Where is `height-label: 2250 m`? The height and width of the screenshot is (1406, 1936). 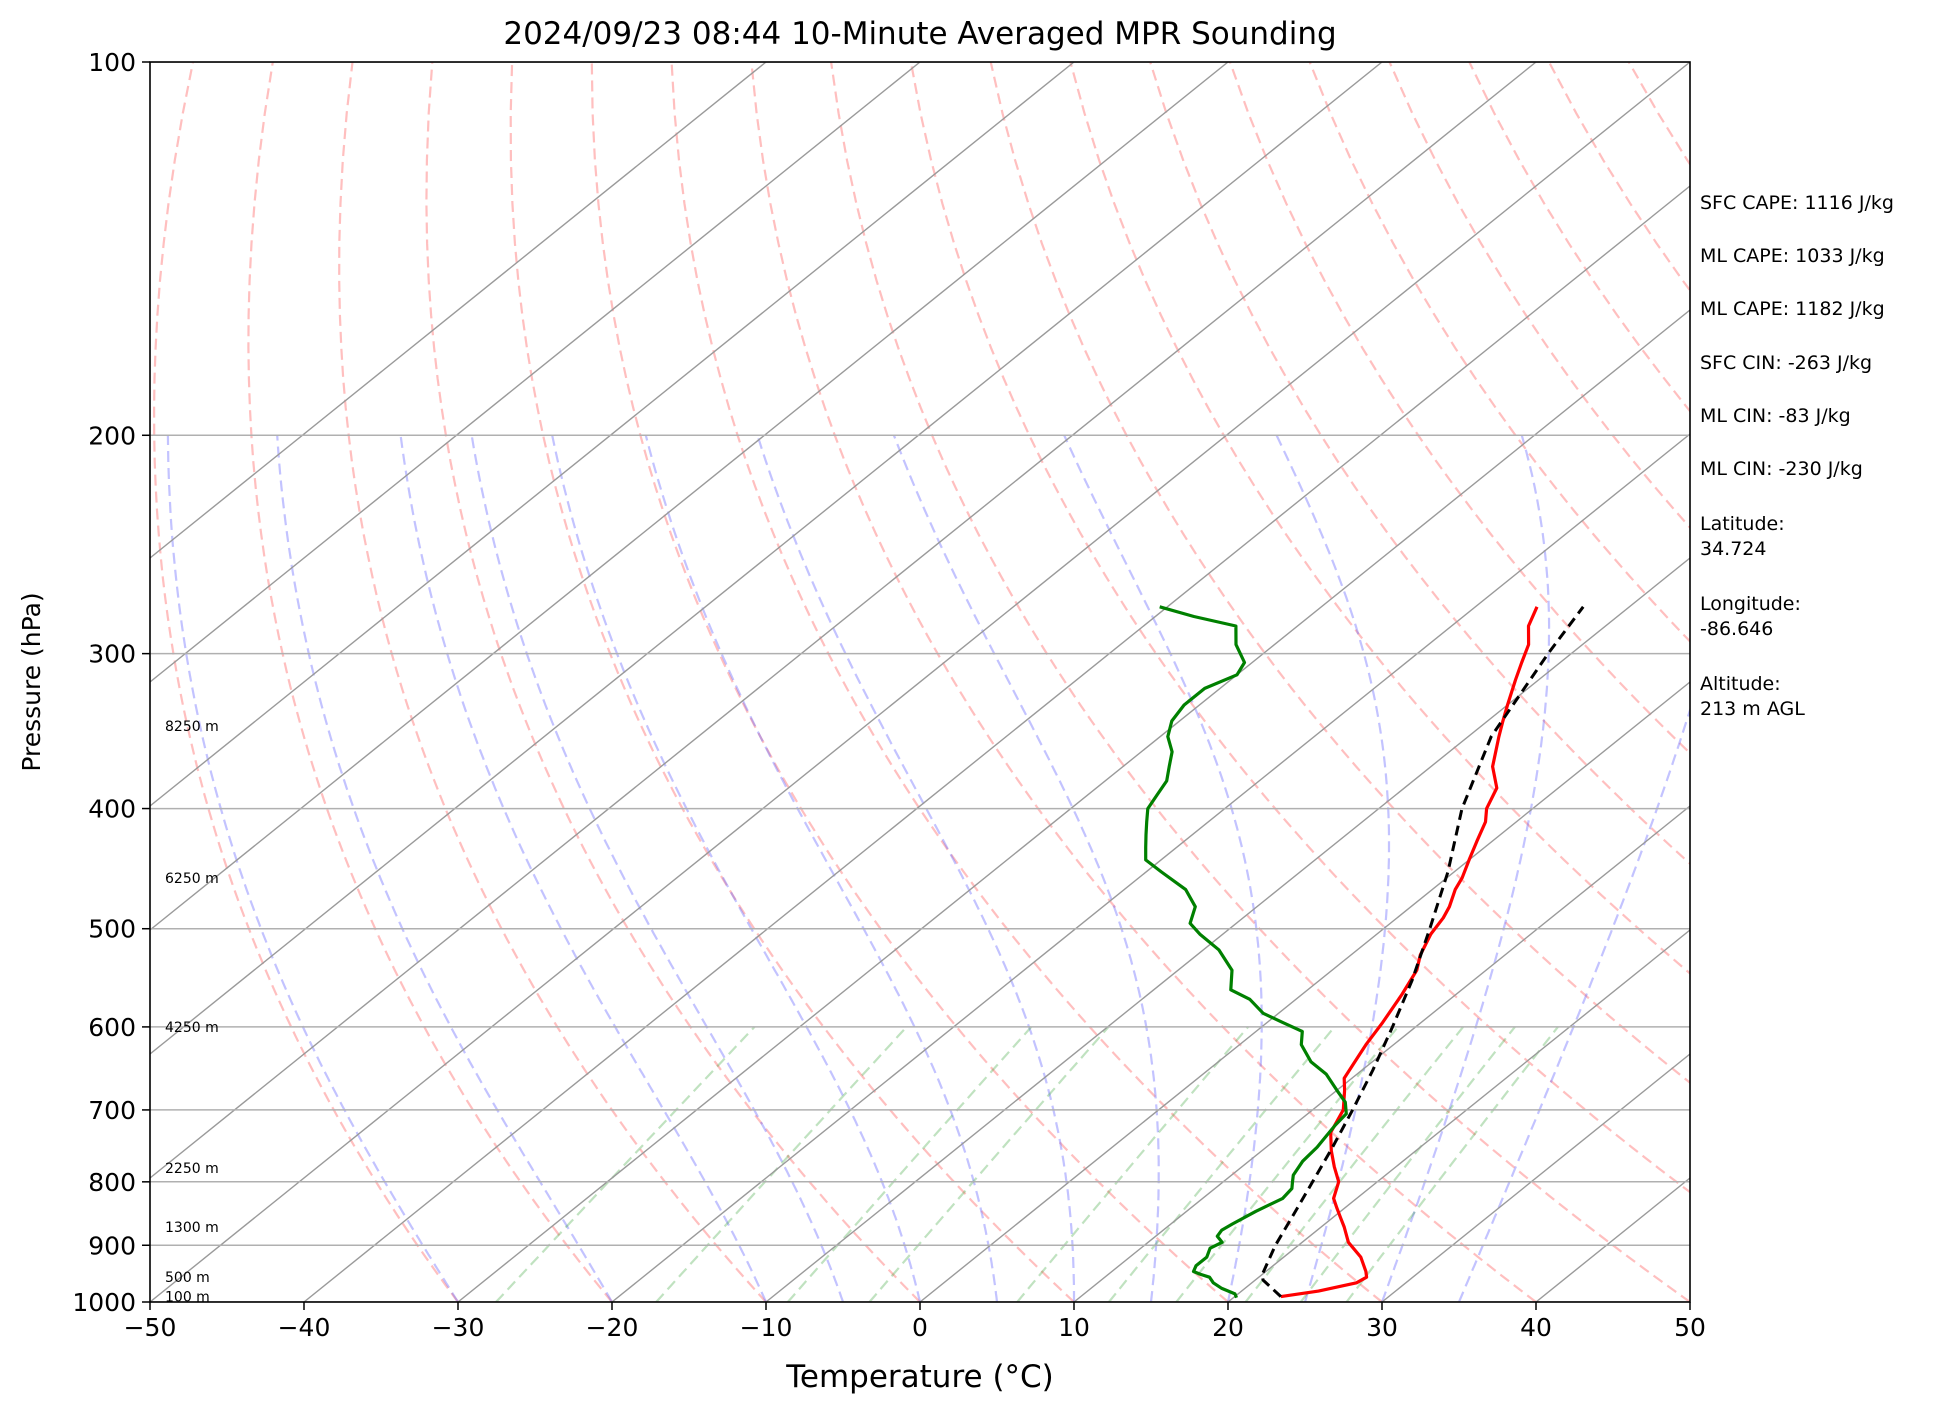
height-label: 2250 m is located at coordinates (192, 1169).